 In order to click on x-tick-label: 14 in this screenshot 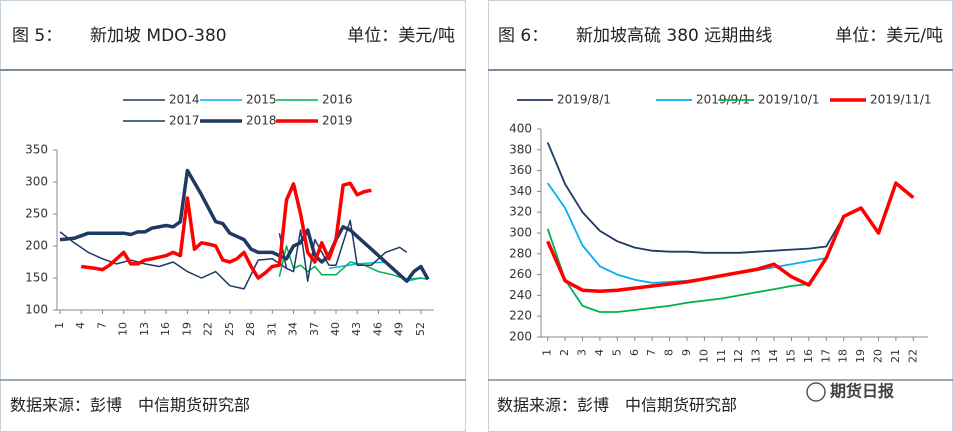, I will do `click(773, 356)`.